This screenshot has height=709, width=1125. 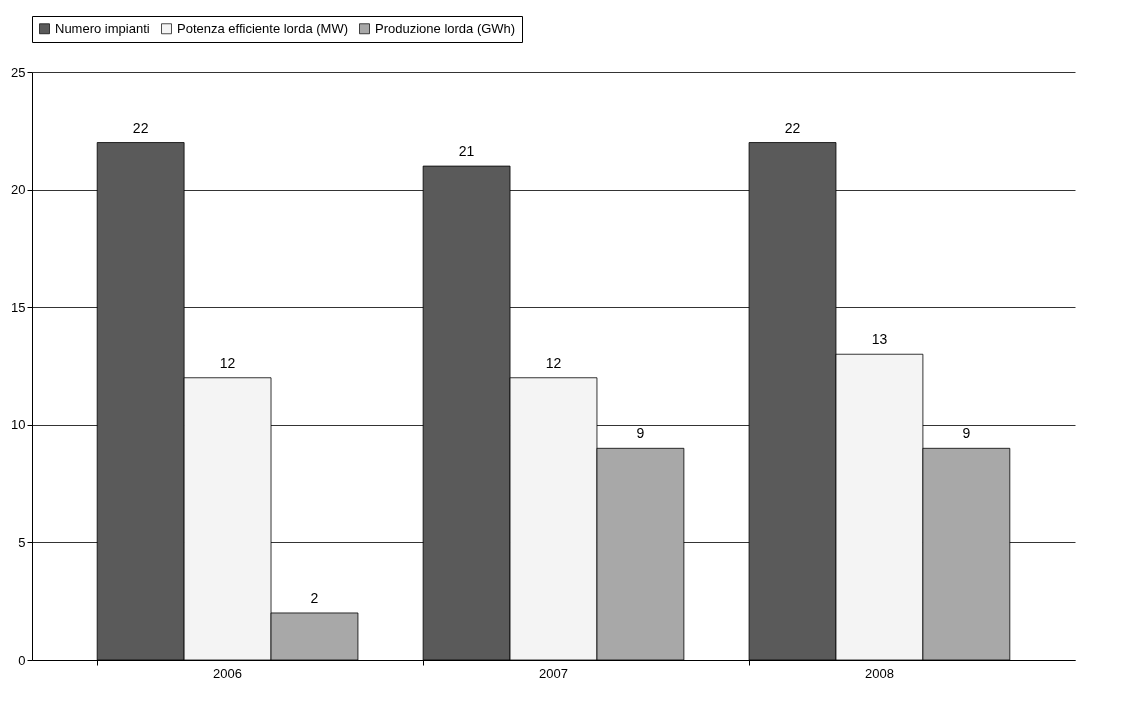 I want to click on data-label: 21, so click(x=466, y=151).